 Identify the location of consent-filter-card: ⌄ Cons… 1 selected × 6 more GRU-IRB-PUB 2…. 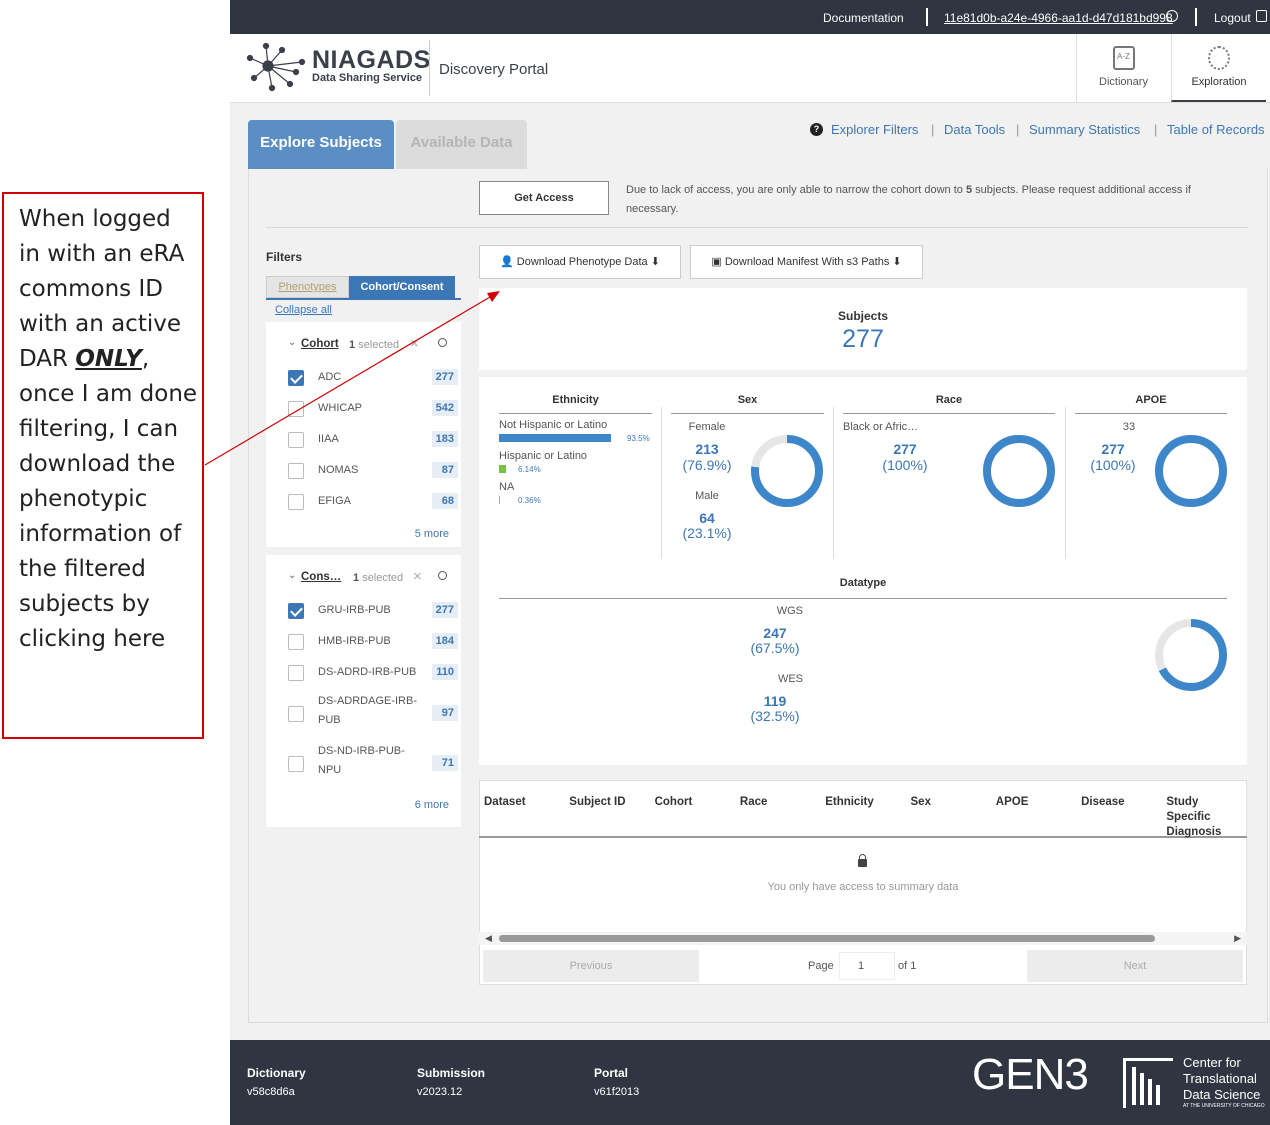
(363, 691).